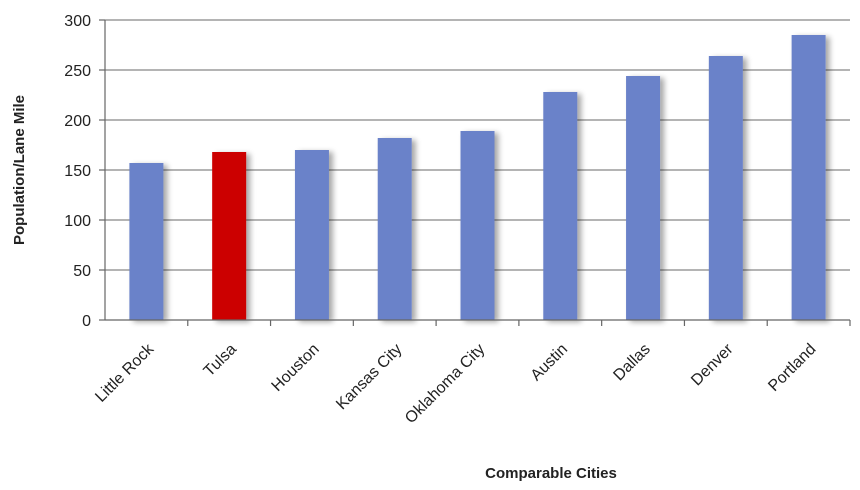 The width and height of the screenshot is (860, 490). What do you see at coordinates (77, 221) in the screenshot?
I see `y-tick-label: 100` at bounding box center [77, 221].